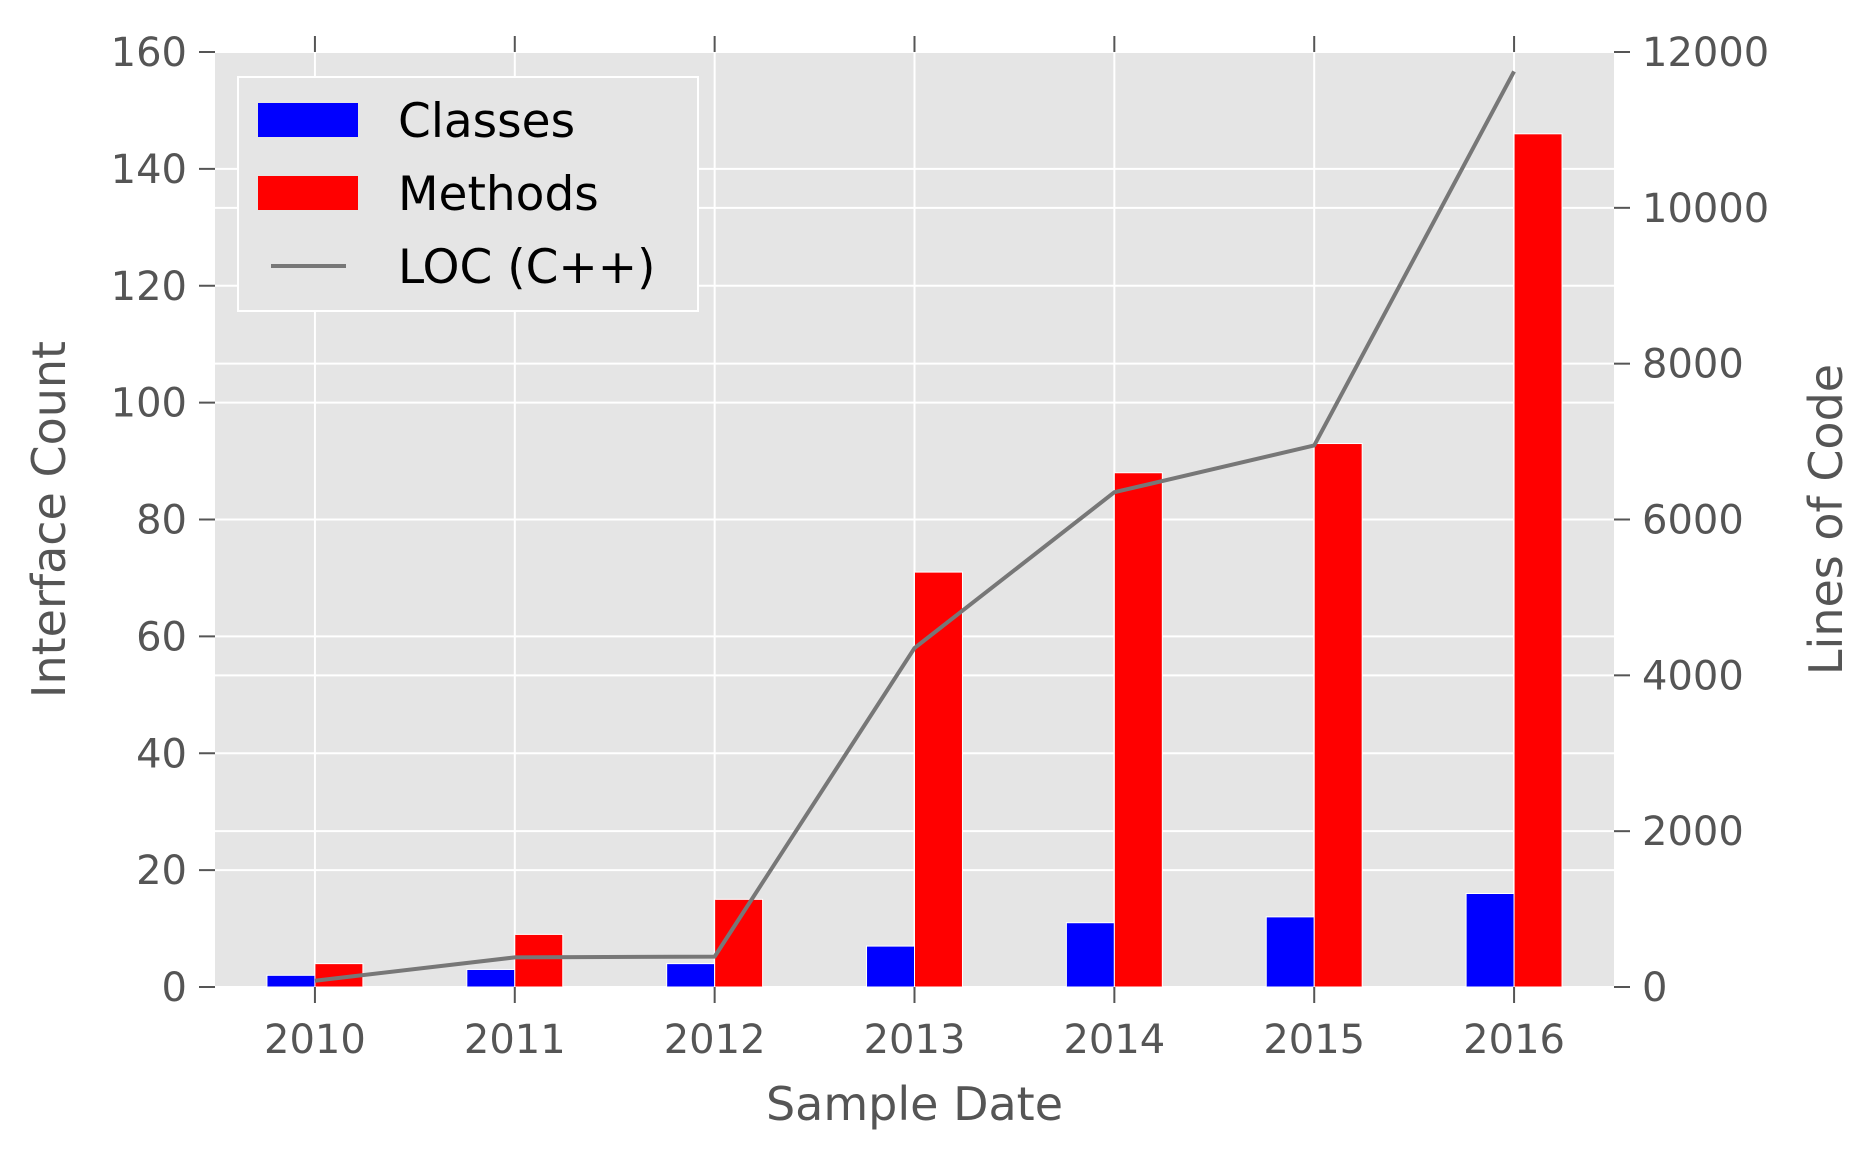 Image resolution: width=1871 pixels, height=1155 pixels. What do you see at coordinates (1705, 53) in the screenshot?
I see `y-tick-label-right: 12000` at bounding box center [1705, 53].